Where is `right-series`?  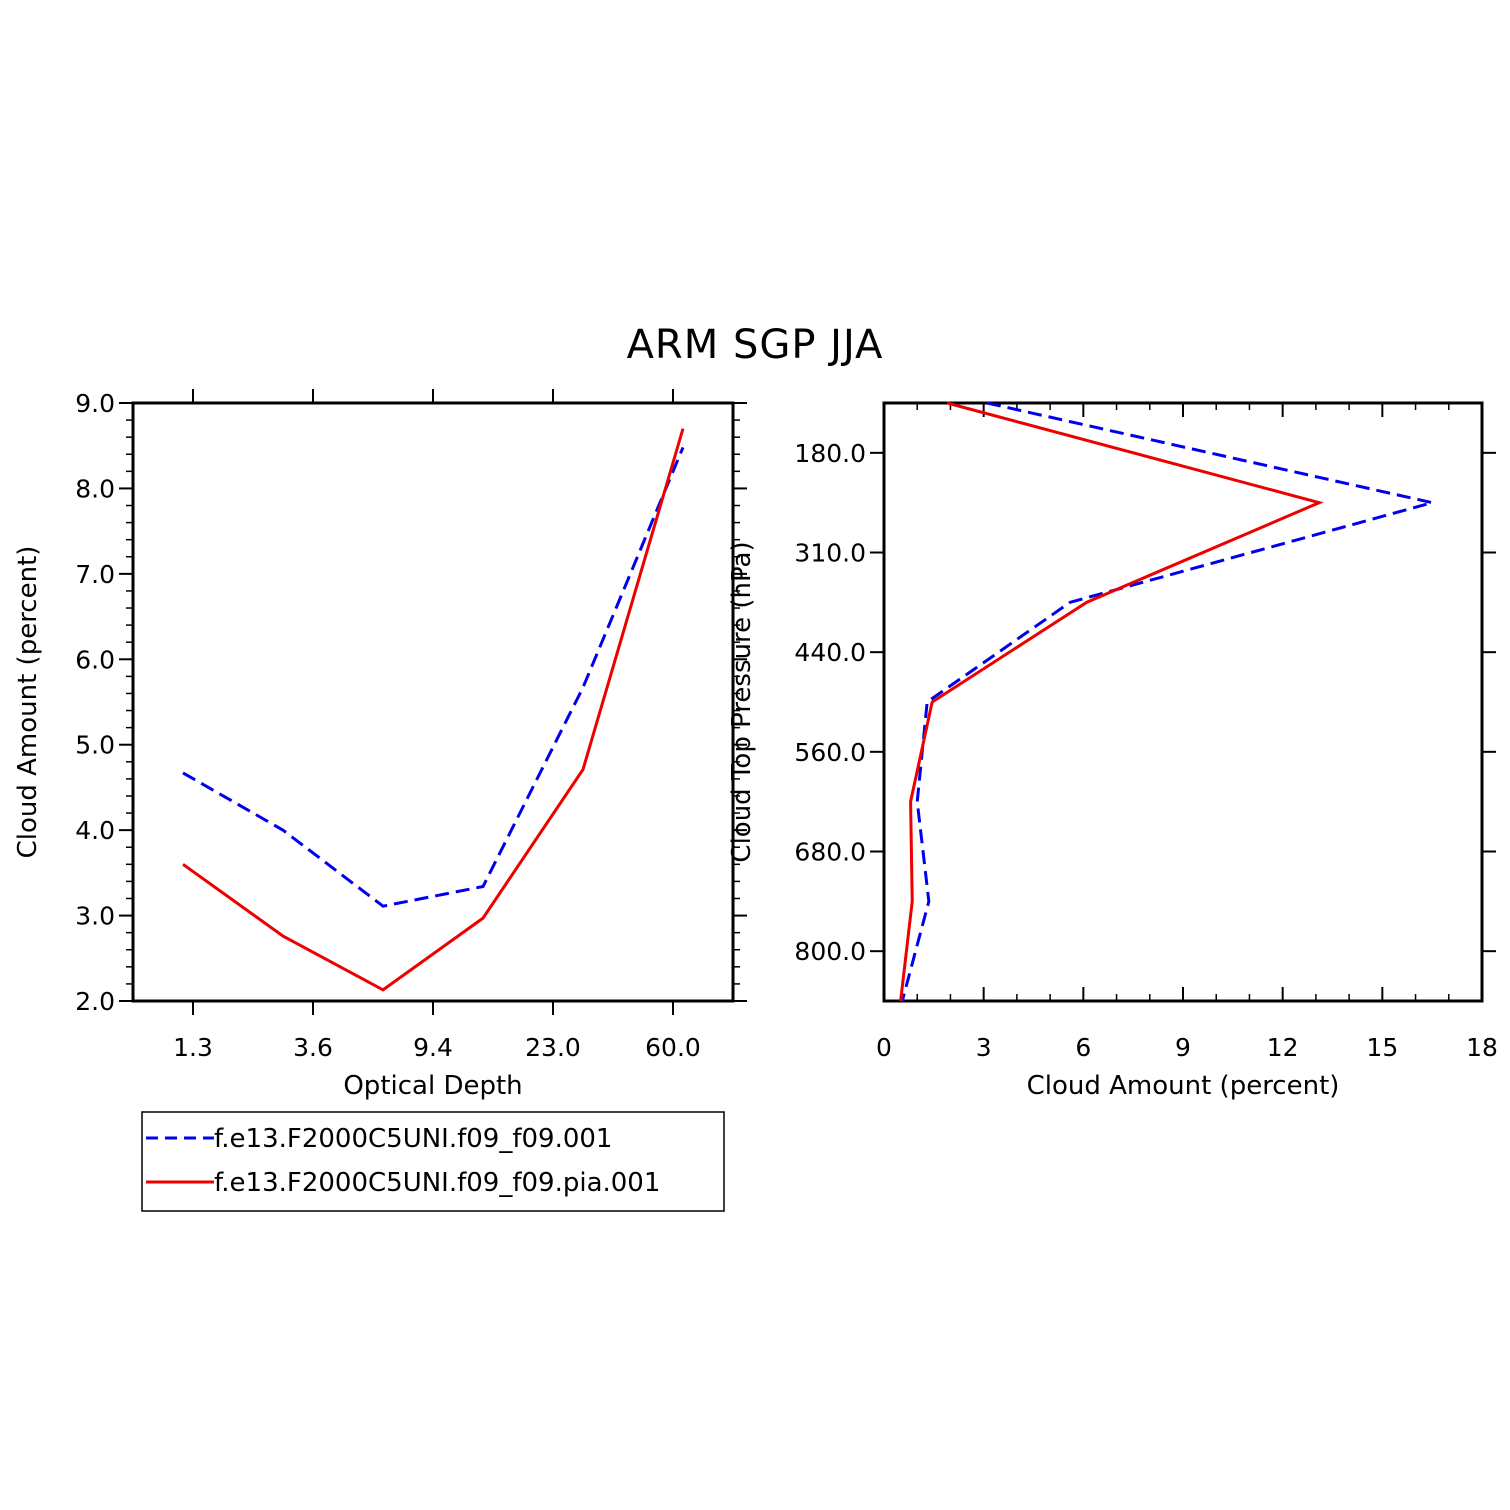 right-series is located at coordinates (1166, 701).